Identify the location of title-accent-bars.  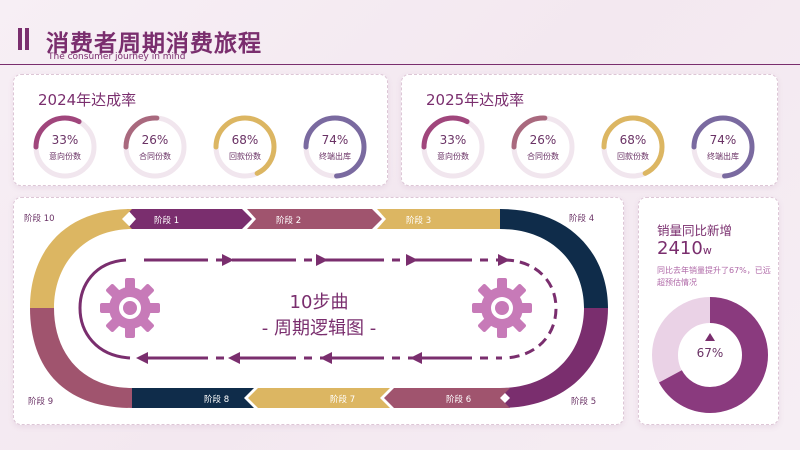
(24, 39).